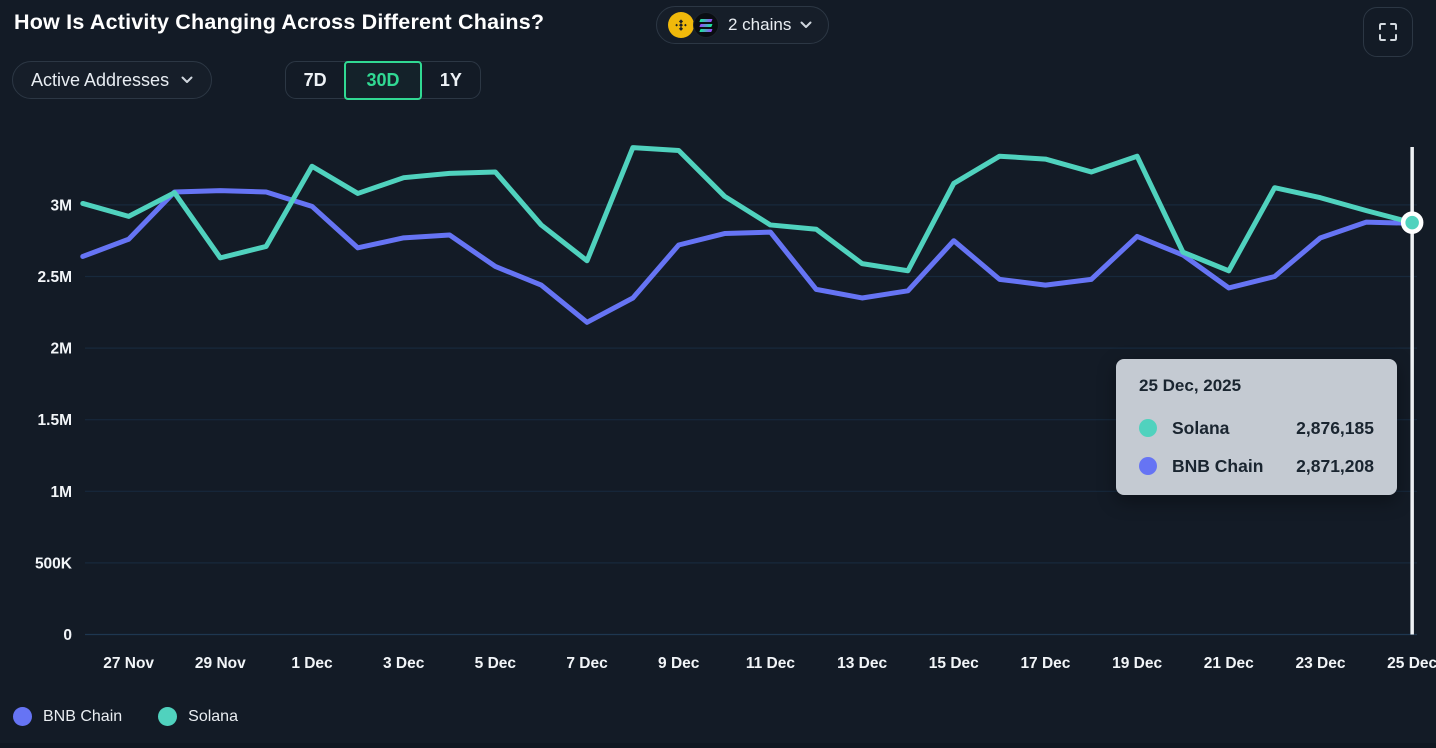  Describe the element at coordinates (451, 80) in the screenshot. I see `range-button-1y: 1Y` at that location.